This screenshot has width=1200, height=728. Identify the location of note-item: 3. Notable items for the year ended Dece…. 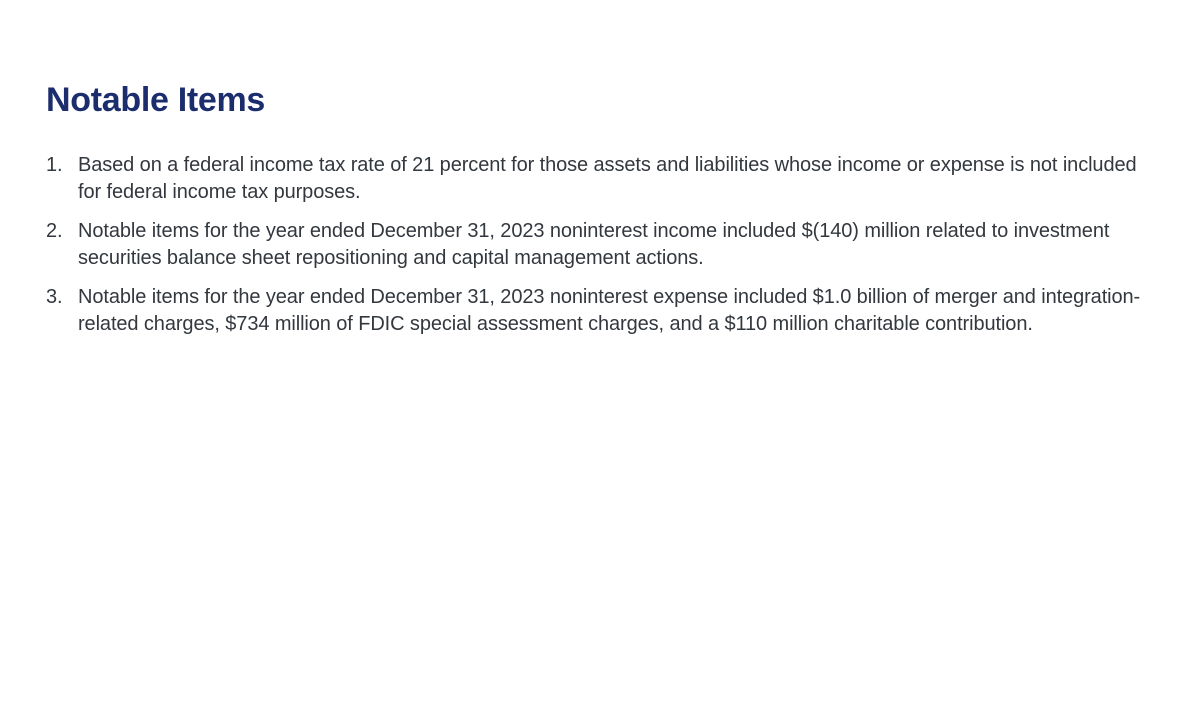
(598, 311).